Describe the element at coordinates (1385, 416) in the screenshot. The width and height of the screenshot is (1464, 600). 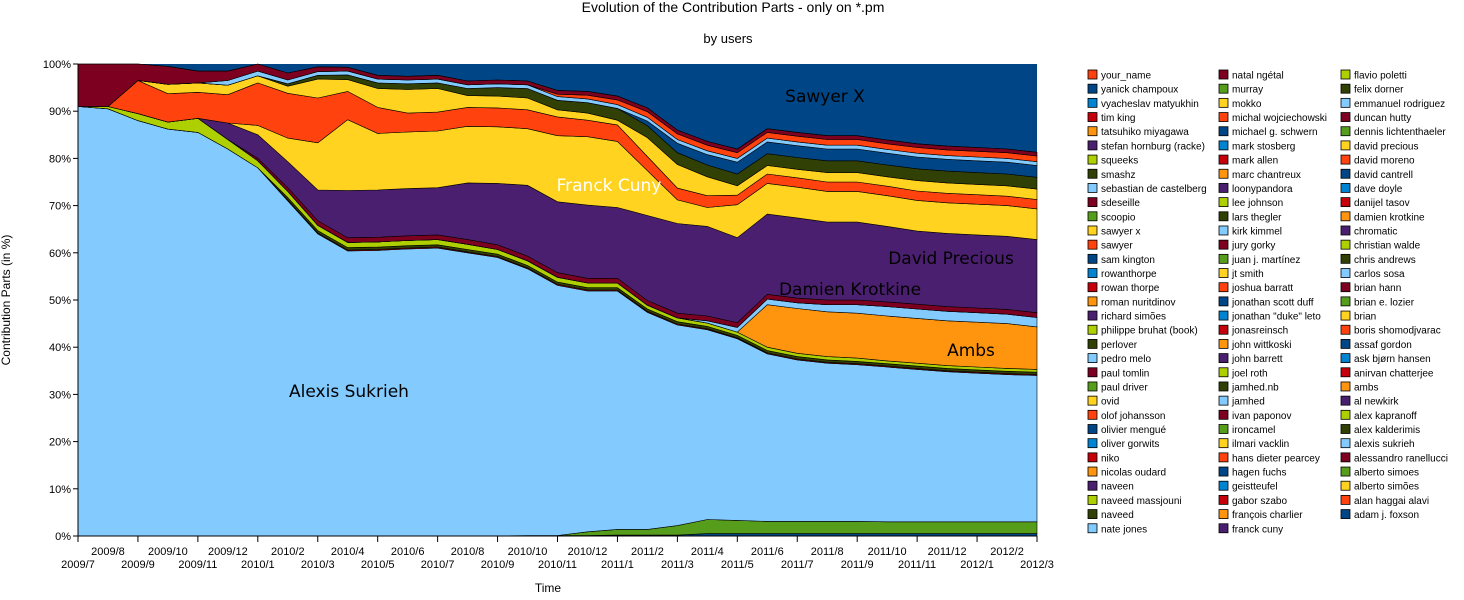
I see `legend-label: alex kapranoff` at that location.